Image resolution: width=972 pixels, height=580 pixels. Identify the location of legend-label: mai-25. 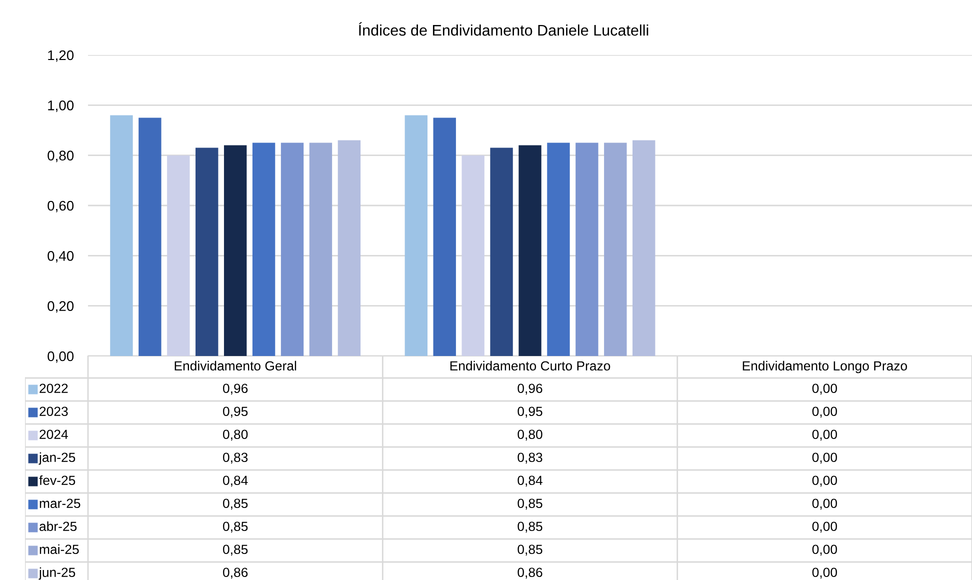
(59, 549).